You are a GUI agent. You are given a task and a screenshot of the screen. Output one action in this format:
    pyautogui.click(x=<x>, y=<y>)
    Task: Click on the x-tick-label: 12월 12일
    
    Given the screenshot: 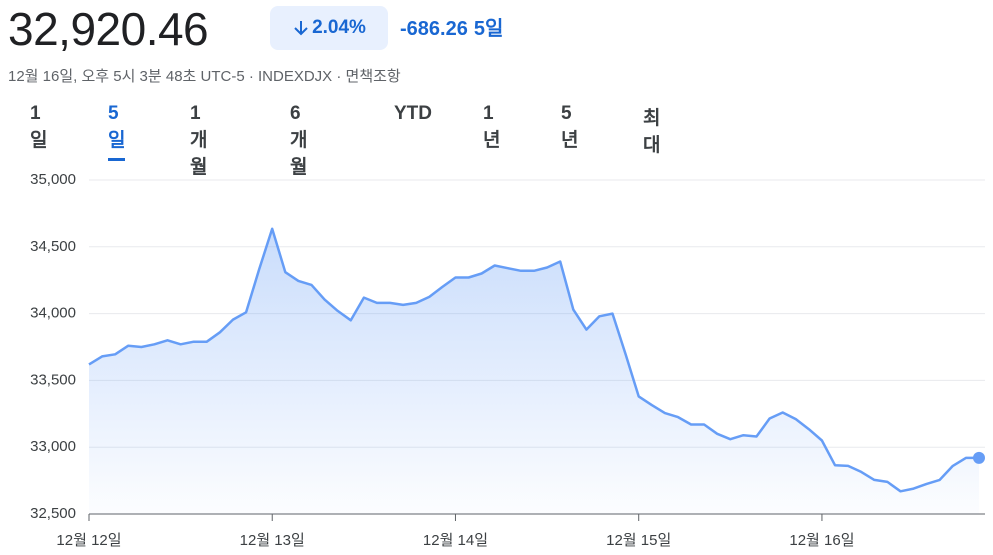 What is the action you would take?
    pyautogui.click(x=88, y=540)
    